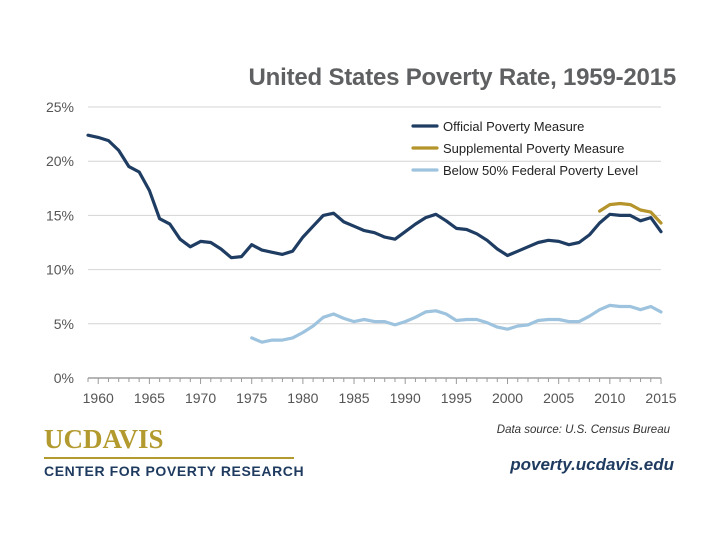 The width and height of the screenshot is (720, 540). I want to click on x-tick-label: 1960, so click(98, 398).